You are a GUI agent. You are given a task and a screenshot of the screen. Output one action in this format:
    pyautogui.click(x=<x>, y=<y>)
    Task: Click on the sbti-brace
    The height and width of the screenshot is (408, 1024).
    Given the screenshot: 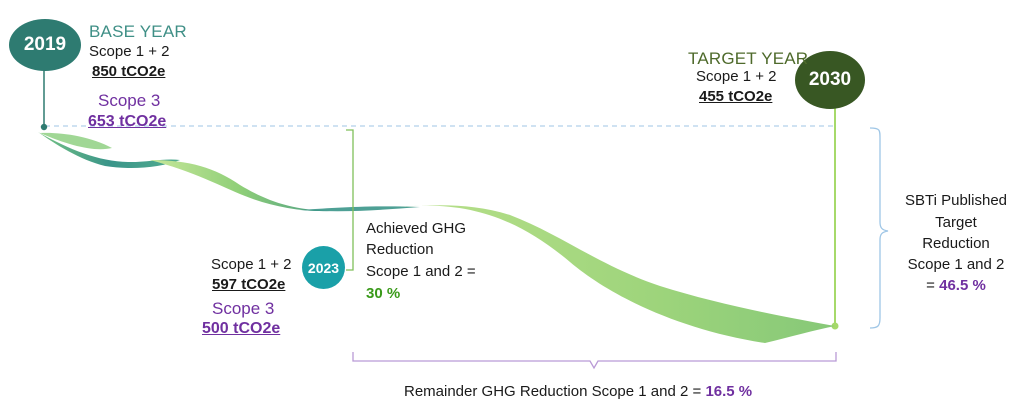 What is the action you would take?
    pyautogui.click(x=879, y=228)
    